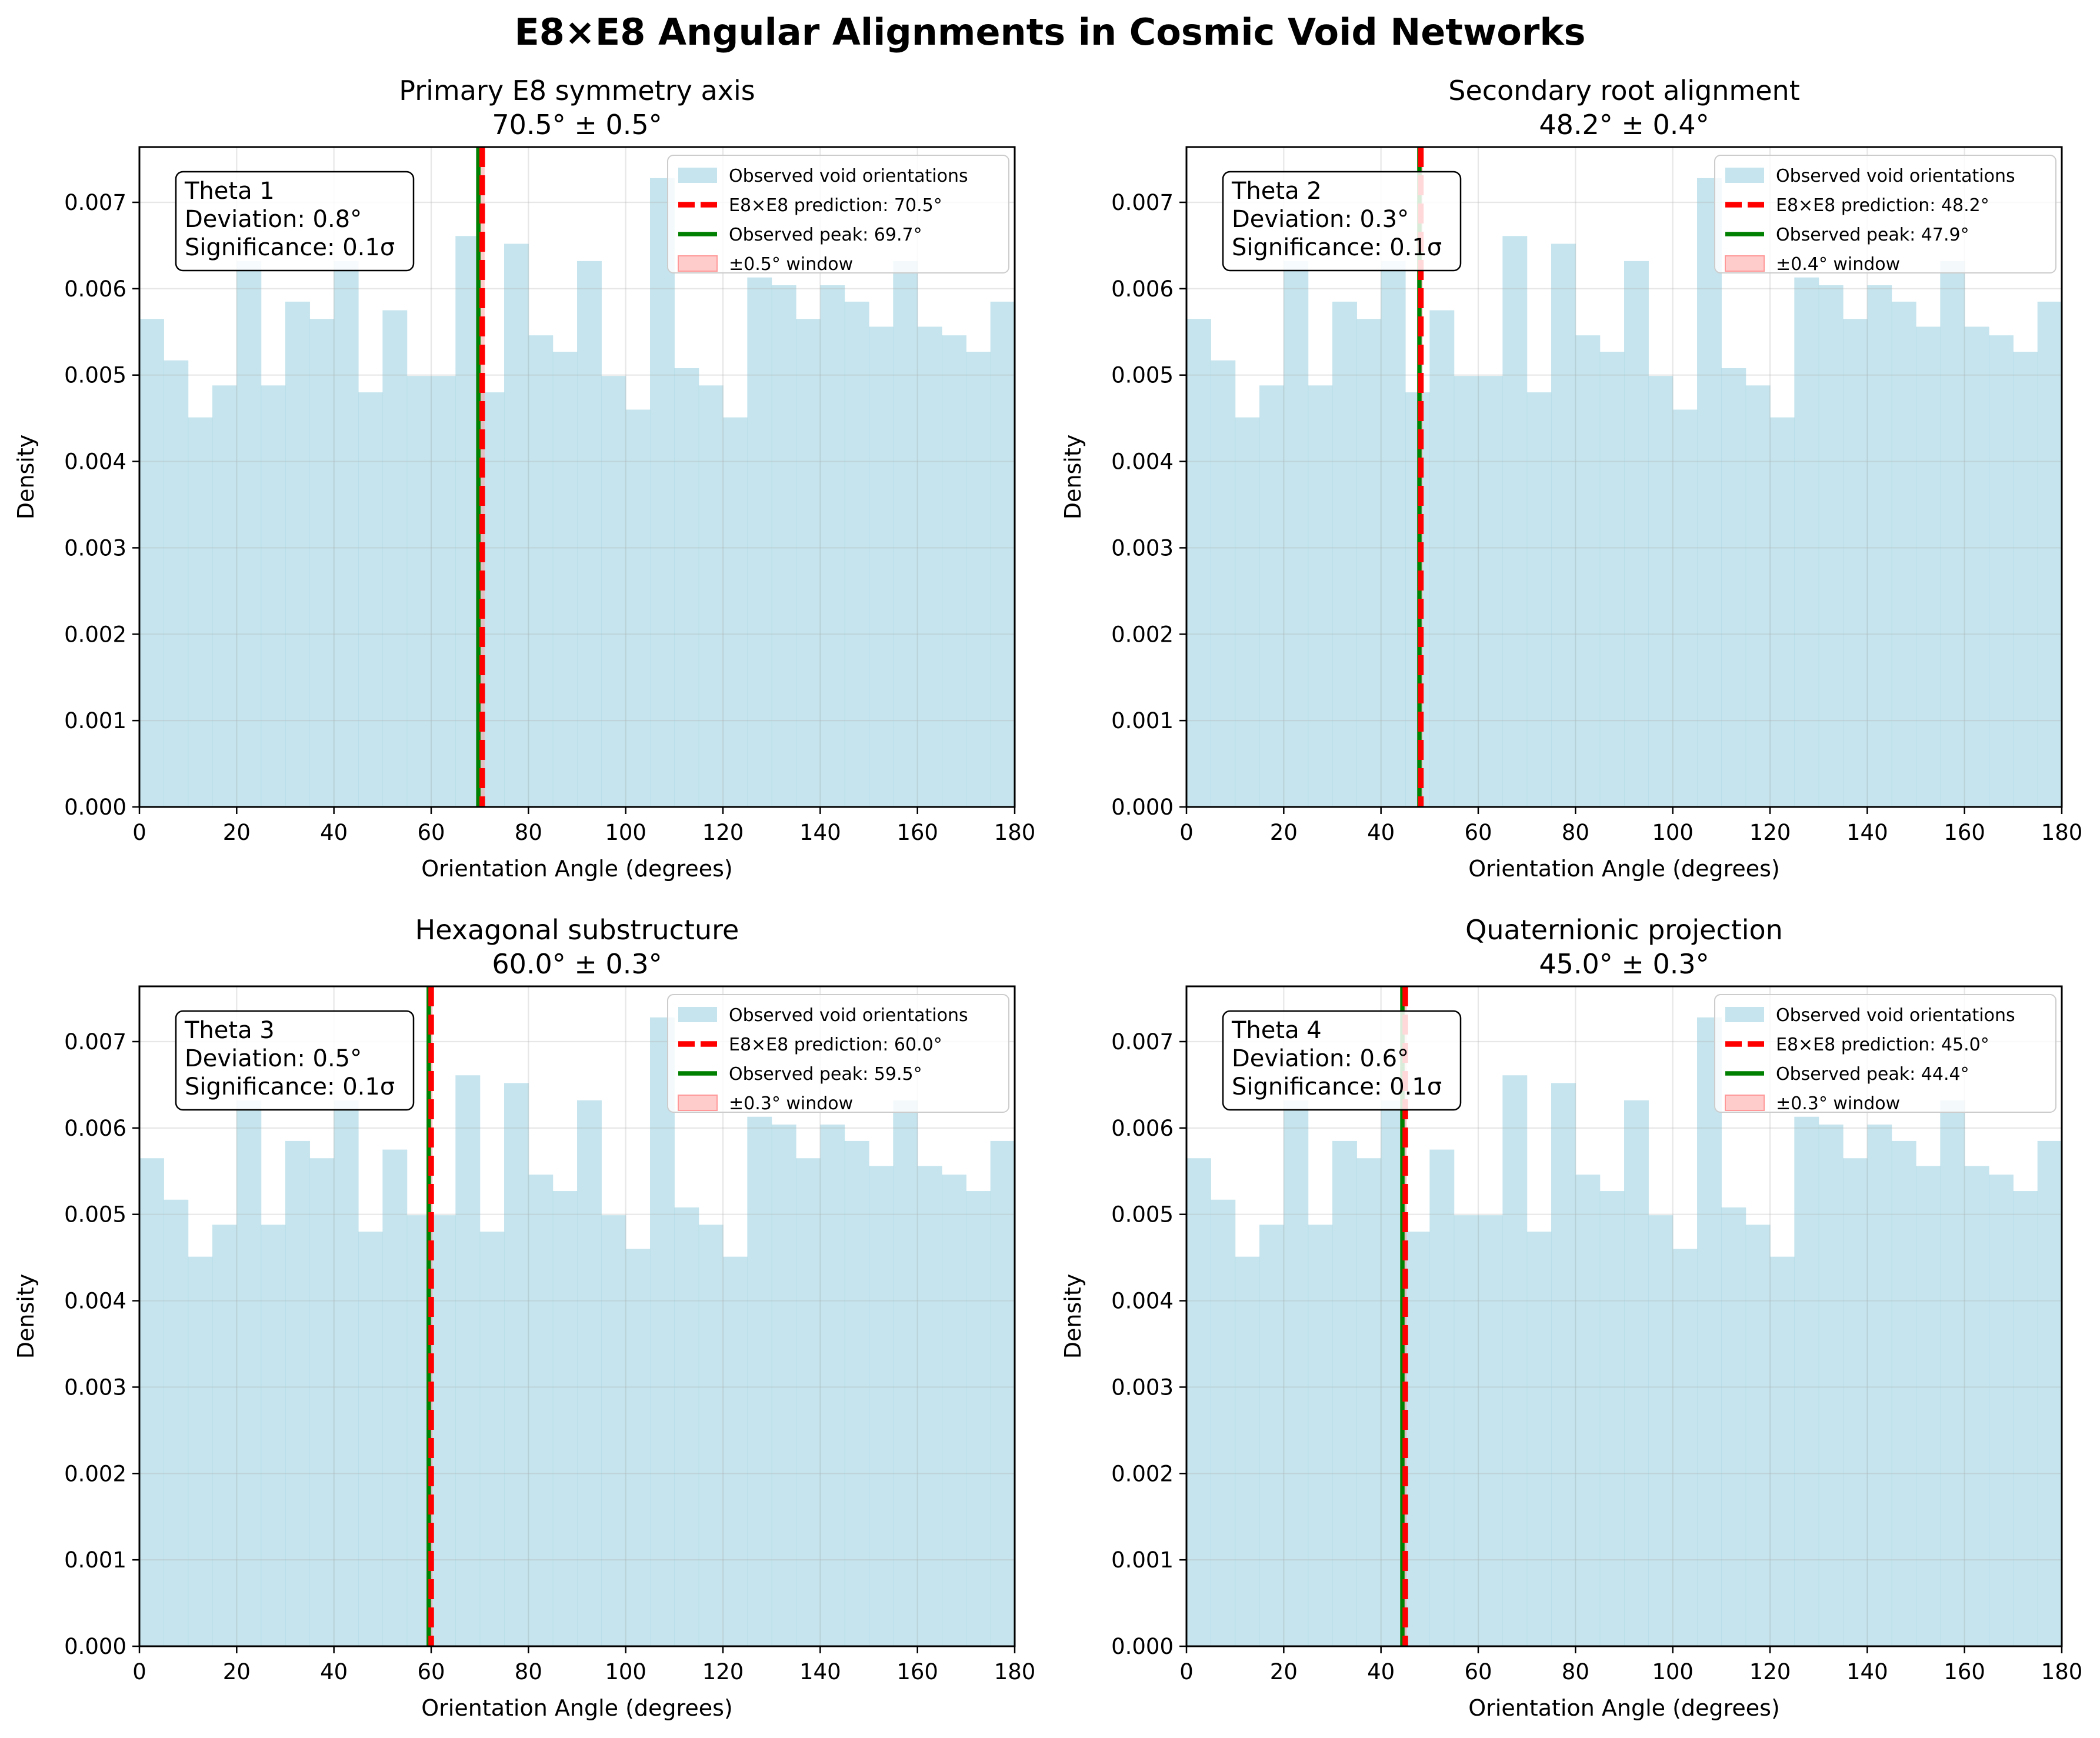 This screenshot has width=2100, height=1738. I want to click on info-line-1: Theta 2, so click(1276, 191).